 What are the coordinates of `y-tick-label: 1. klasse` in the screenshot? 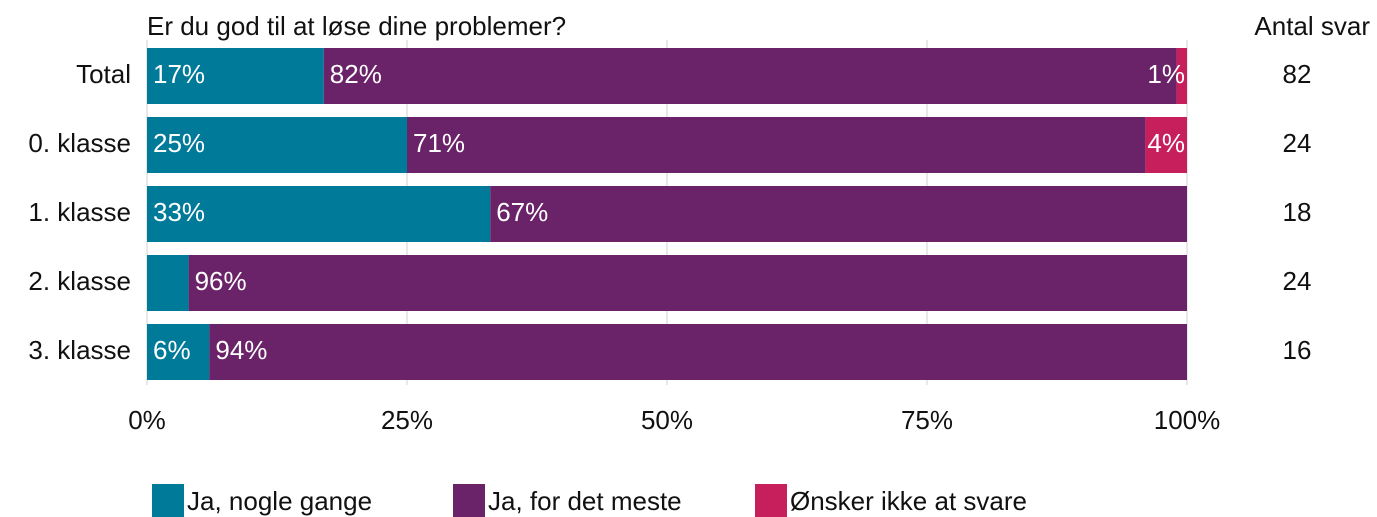 It's located at (79, 212).